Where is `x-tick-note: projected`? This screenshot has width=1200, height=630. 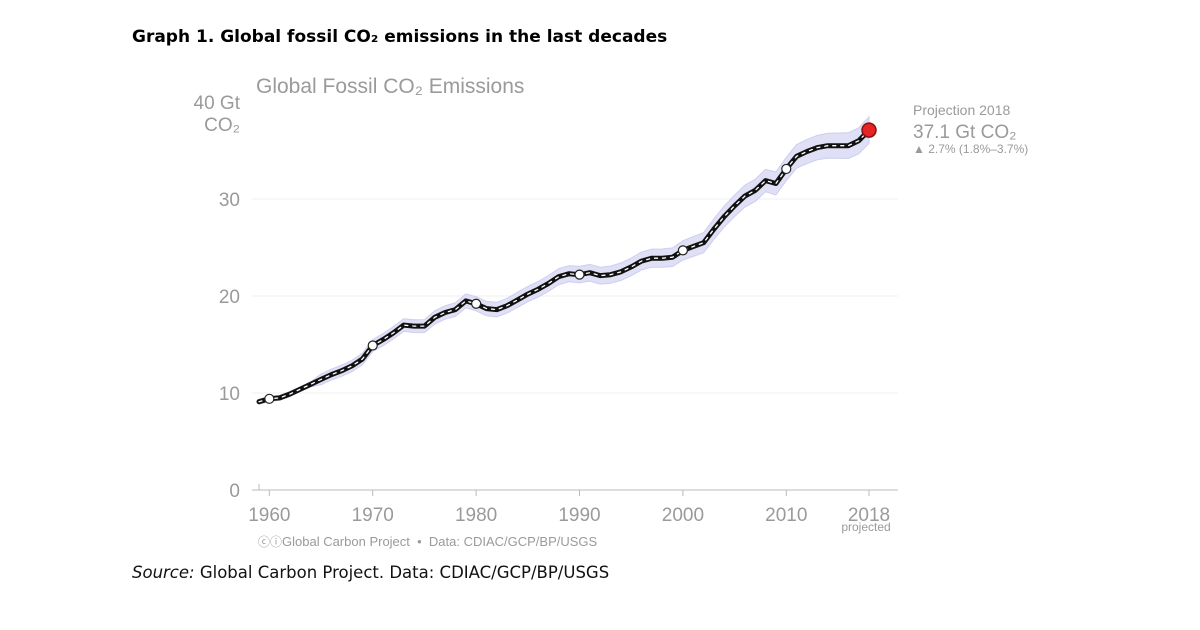
x-tick-note: projected is located at coordinates (865, 527).